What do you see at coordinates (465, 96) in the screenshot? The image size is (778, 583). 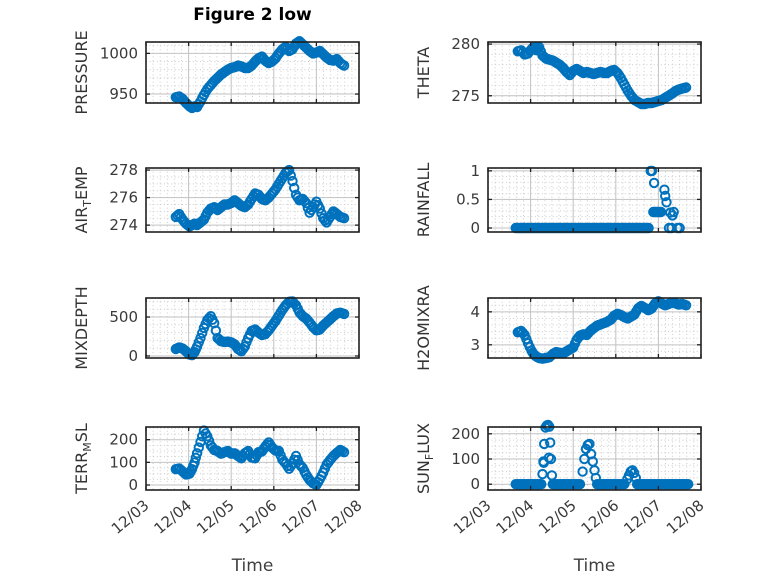 I see `svg-text: 275` at bounding box center [465, 96].